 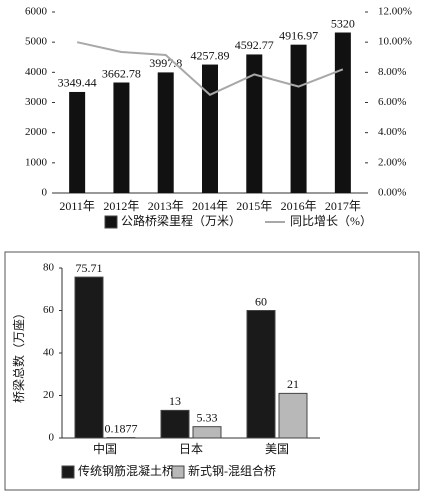 I want to click on y-tick-label: 80, so click(x=49, y=268).